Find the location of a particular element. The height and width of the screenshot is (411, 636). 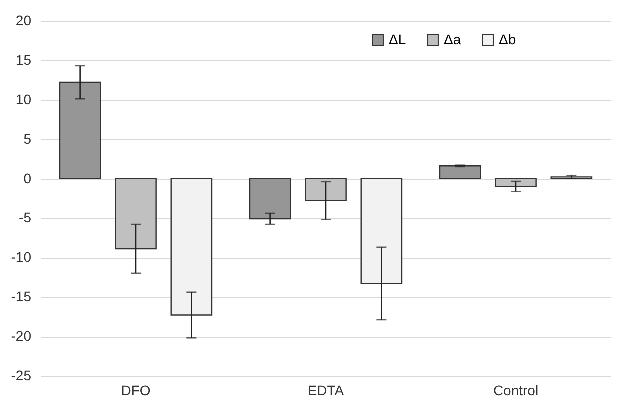

y-tick-label: -10 is located at coordinates (21, 257).